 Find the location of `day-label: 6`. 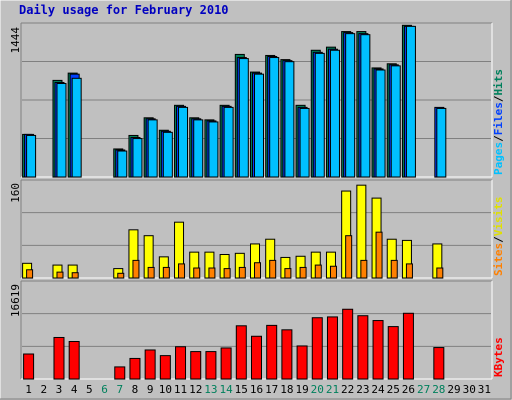

day-label: 6 is located at coordinates (104, 389).